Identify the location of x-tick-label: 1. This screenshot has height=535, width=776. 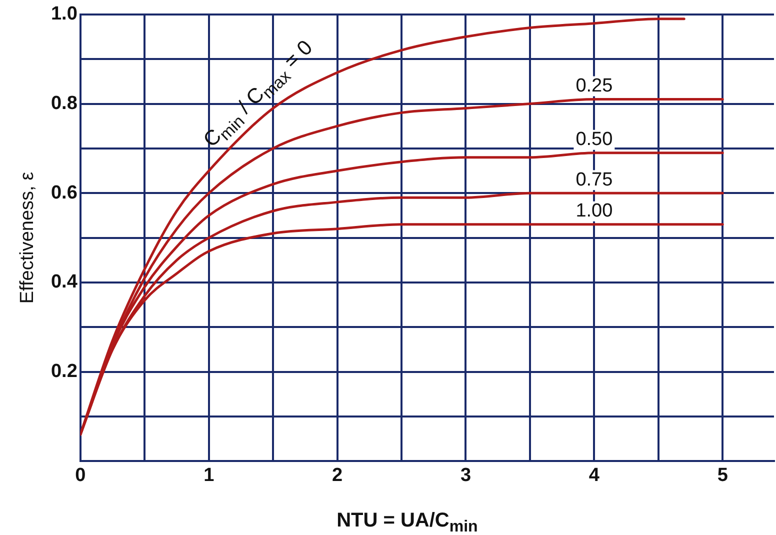
(209, 475).